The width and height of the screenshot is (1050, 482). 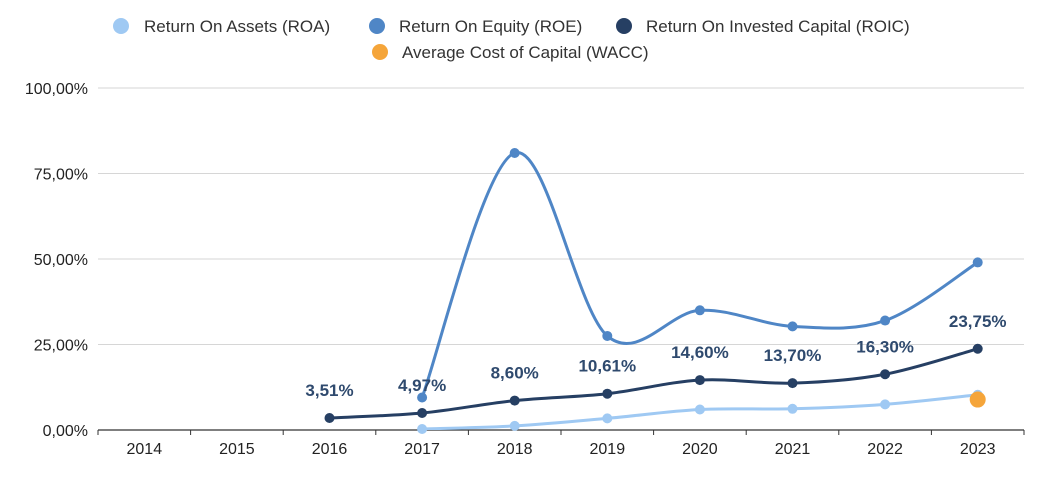 What do you see at coordinates (561, 444) in the screenshot?
I see `x-axis: 2014 2015 2016 2017 2018 2019 2020 2021 2022 2023` at bounding box center [561, 444].